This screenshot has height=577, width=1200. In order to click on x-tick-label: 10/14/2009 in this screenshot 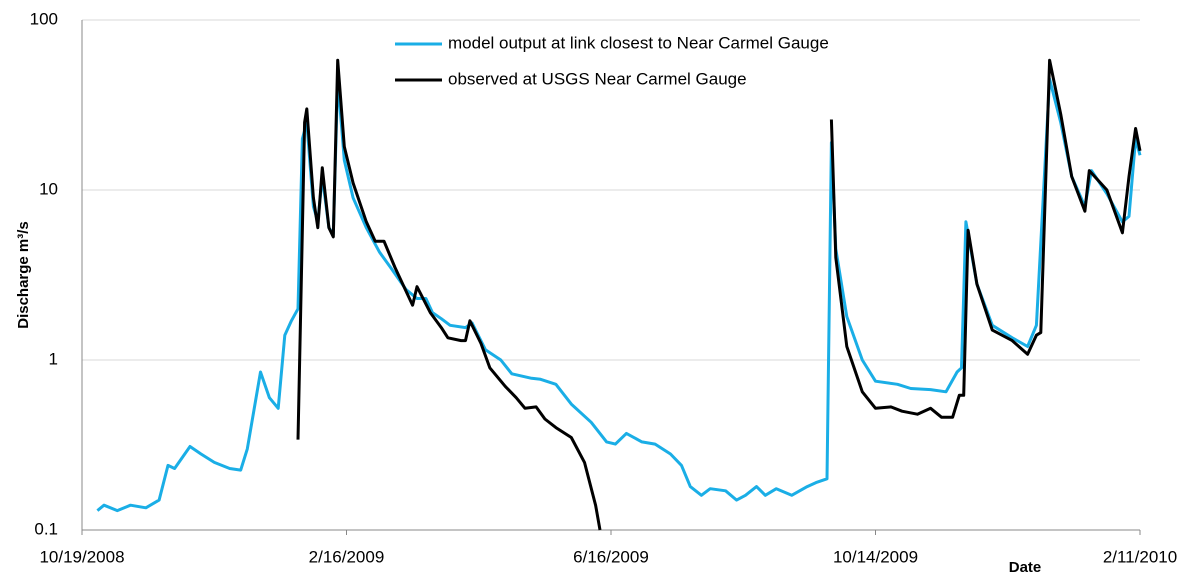, I will do `click(875, 556)`.